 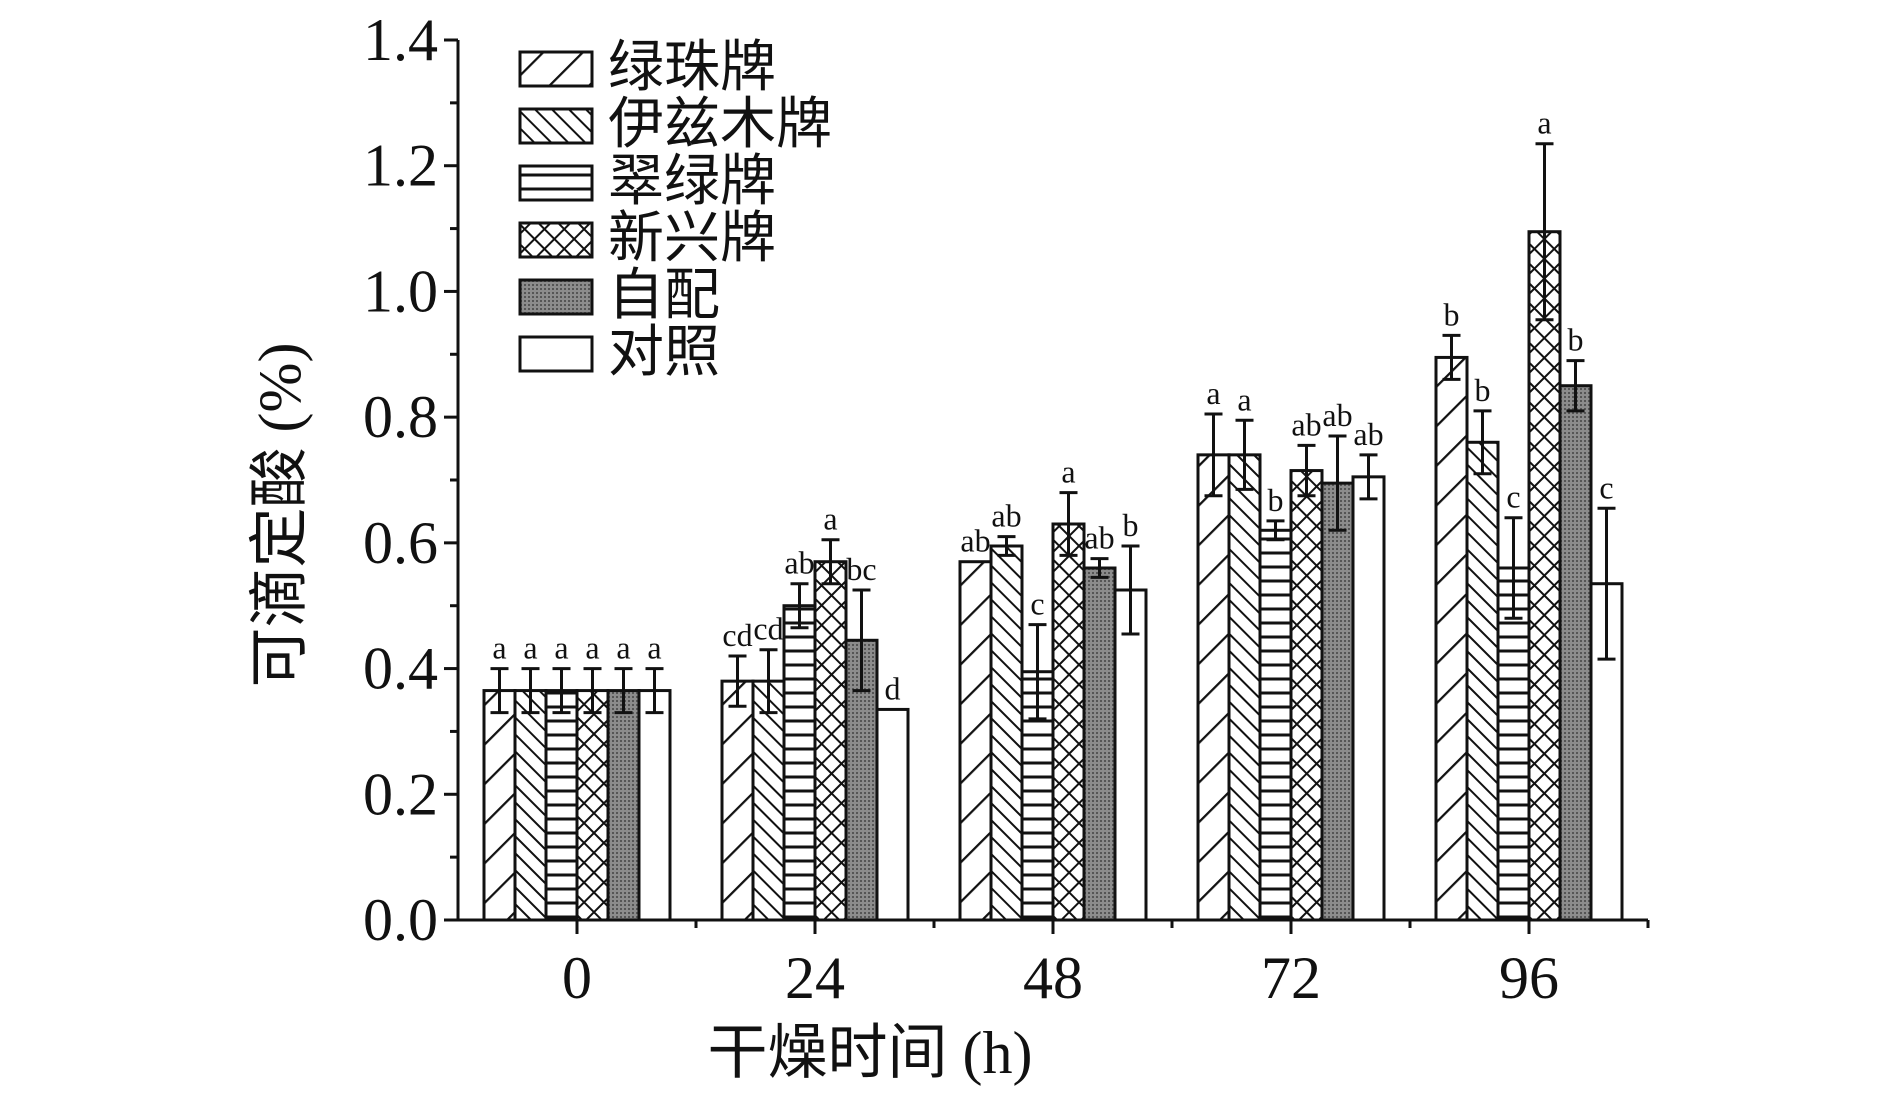 What do you see at coordinates (400, 291) in the screenshot?
I see `y-tick-label: 1.0` at bounding box center [400, 291].